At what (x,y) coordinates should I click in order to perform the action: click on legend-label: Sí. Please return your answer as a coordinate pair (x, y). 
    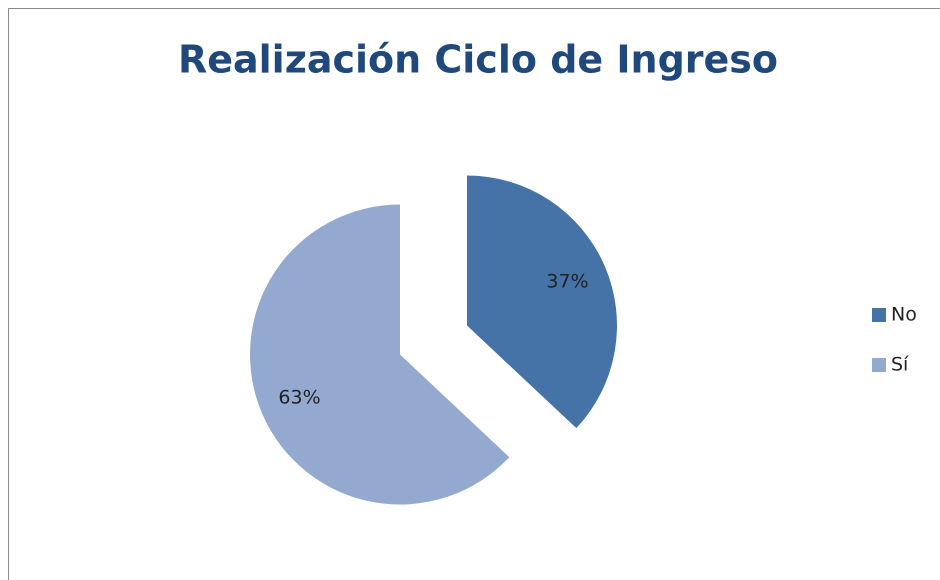
    Looking at the image, I should click on (900, 365).